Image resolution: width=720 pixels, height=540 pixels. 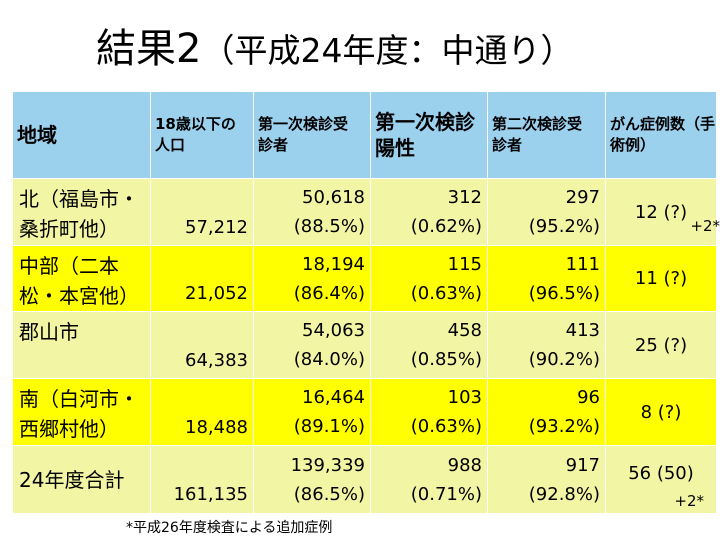 What do you see at coordinates (149, 49) in the screenshot?
I see `slide-title-main: 結果2` at bounding box center [149, 49].